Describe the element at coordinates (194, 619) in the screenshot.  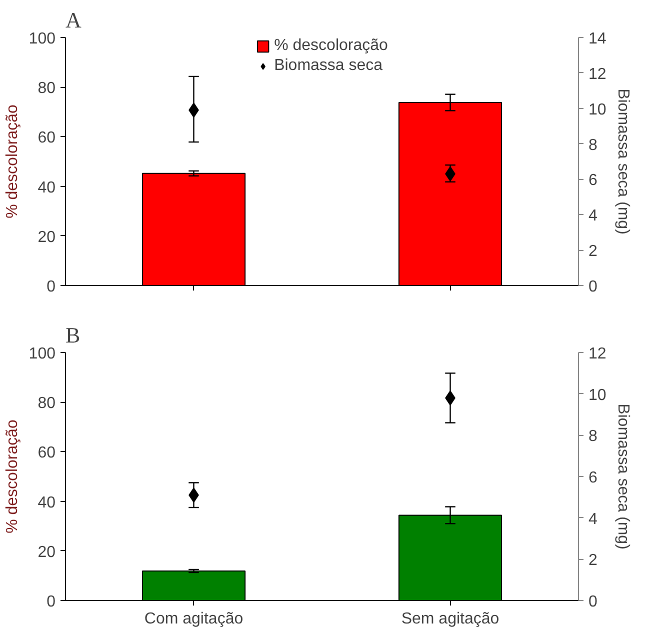
I see `x-tick-label: Com agitação` at that location.